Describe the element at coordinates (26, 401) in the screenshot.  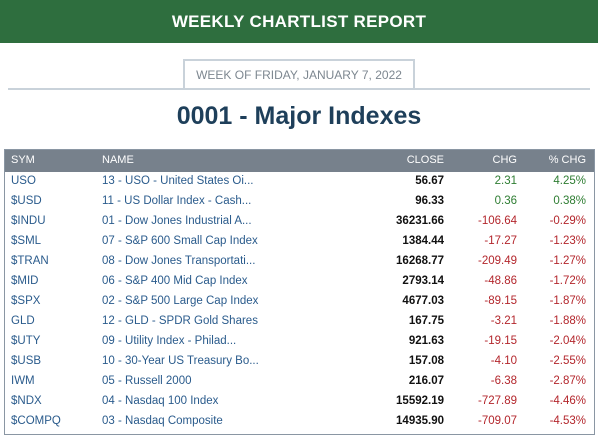
I see `symbol-link: $NDX` at that location.